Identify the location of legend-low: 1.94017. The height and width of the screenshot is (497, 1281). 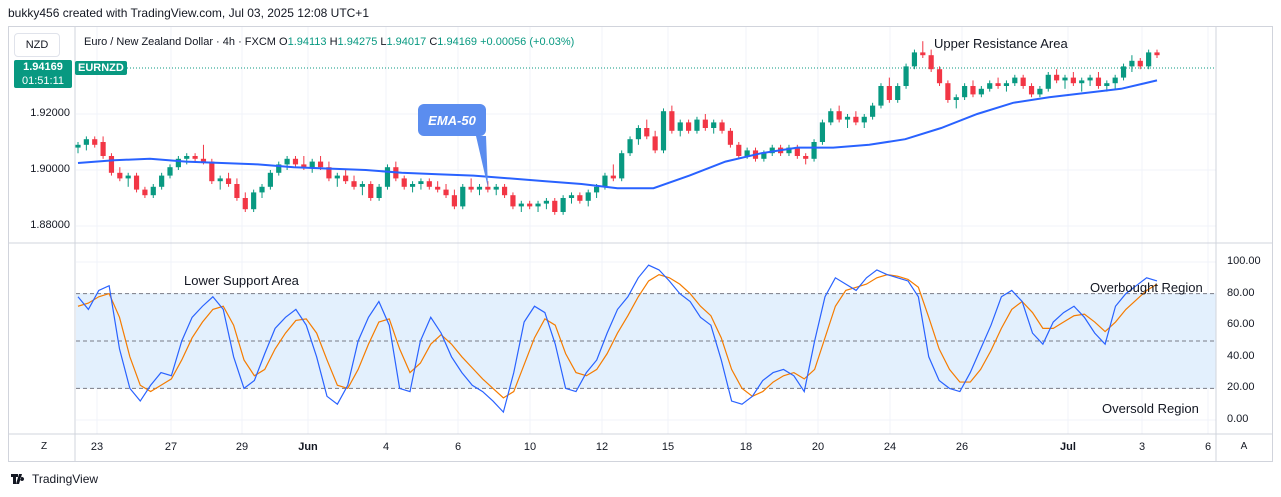
(406, 42).